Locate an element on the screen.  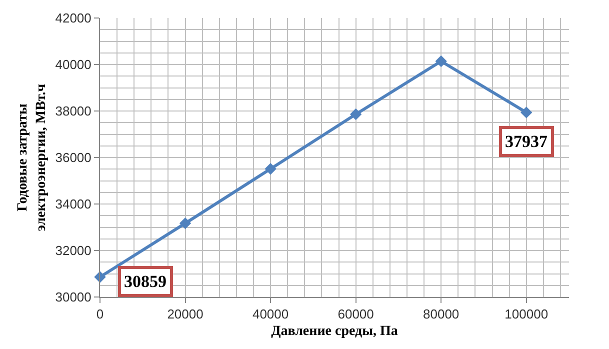
y-axis-title: Годовые затраты электроэнергии, МВт.ч is located at coordinates (32, 158).